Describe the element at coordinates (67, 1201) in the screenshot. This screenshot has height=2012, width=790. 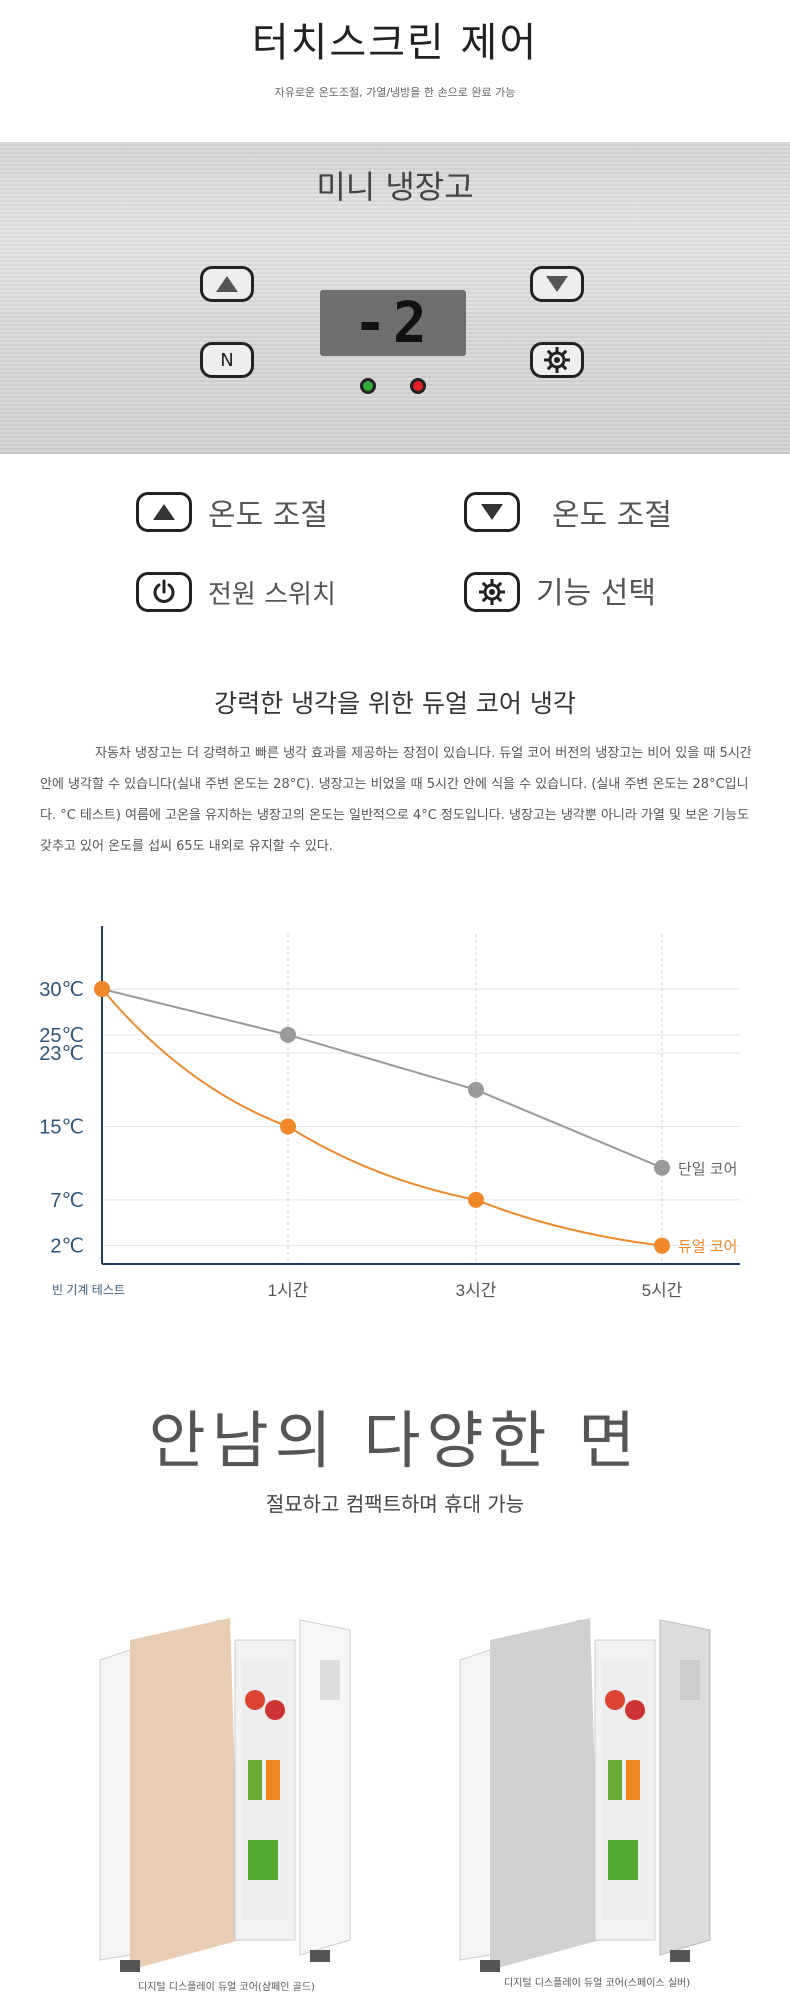
I see `y-tick-label: 7℃` at that location.